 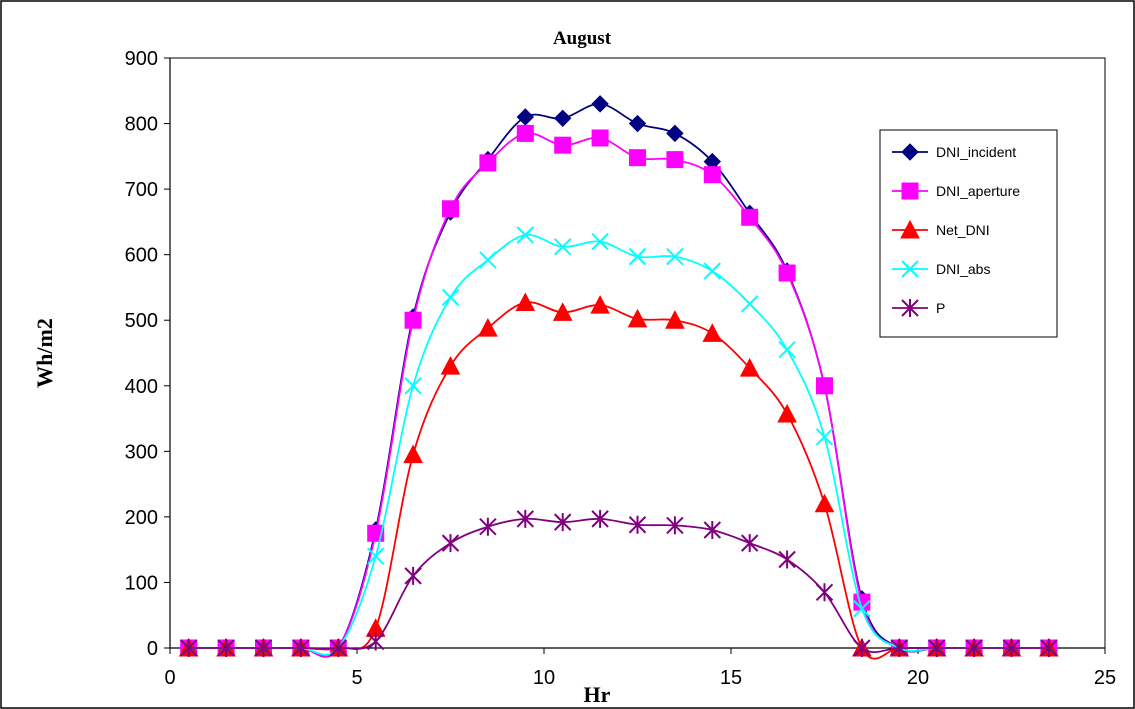 What do you see at coordinates (910, 269) in the screenshot?
I see `legend-marker-dni-abs` at bounding box center [910, 269].